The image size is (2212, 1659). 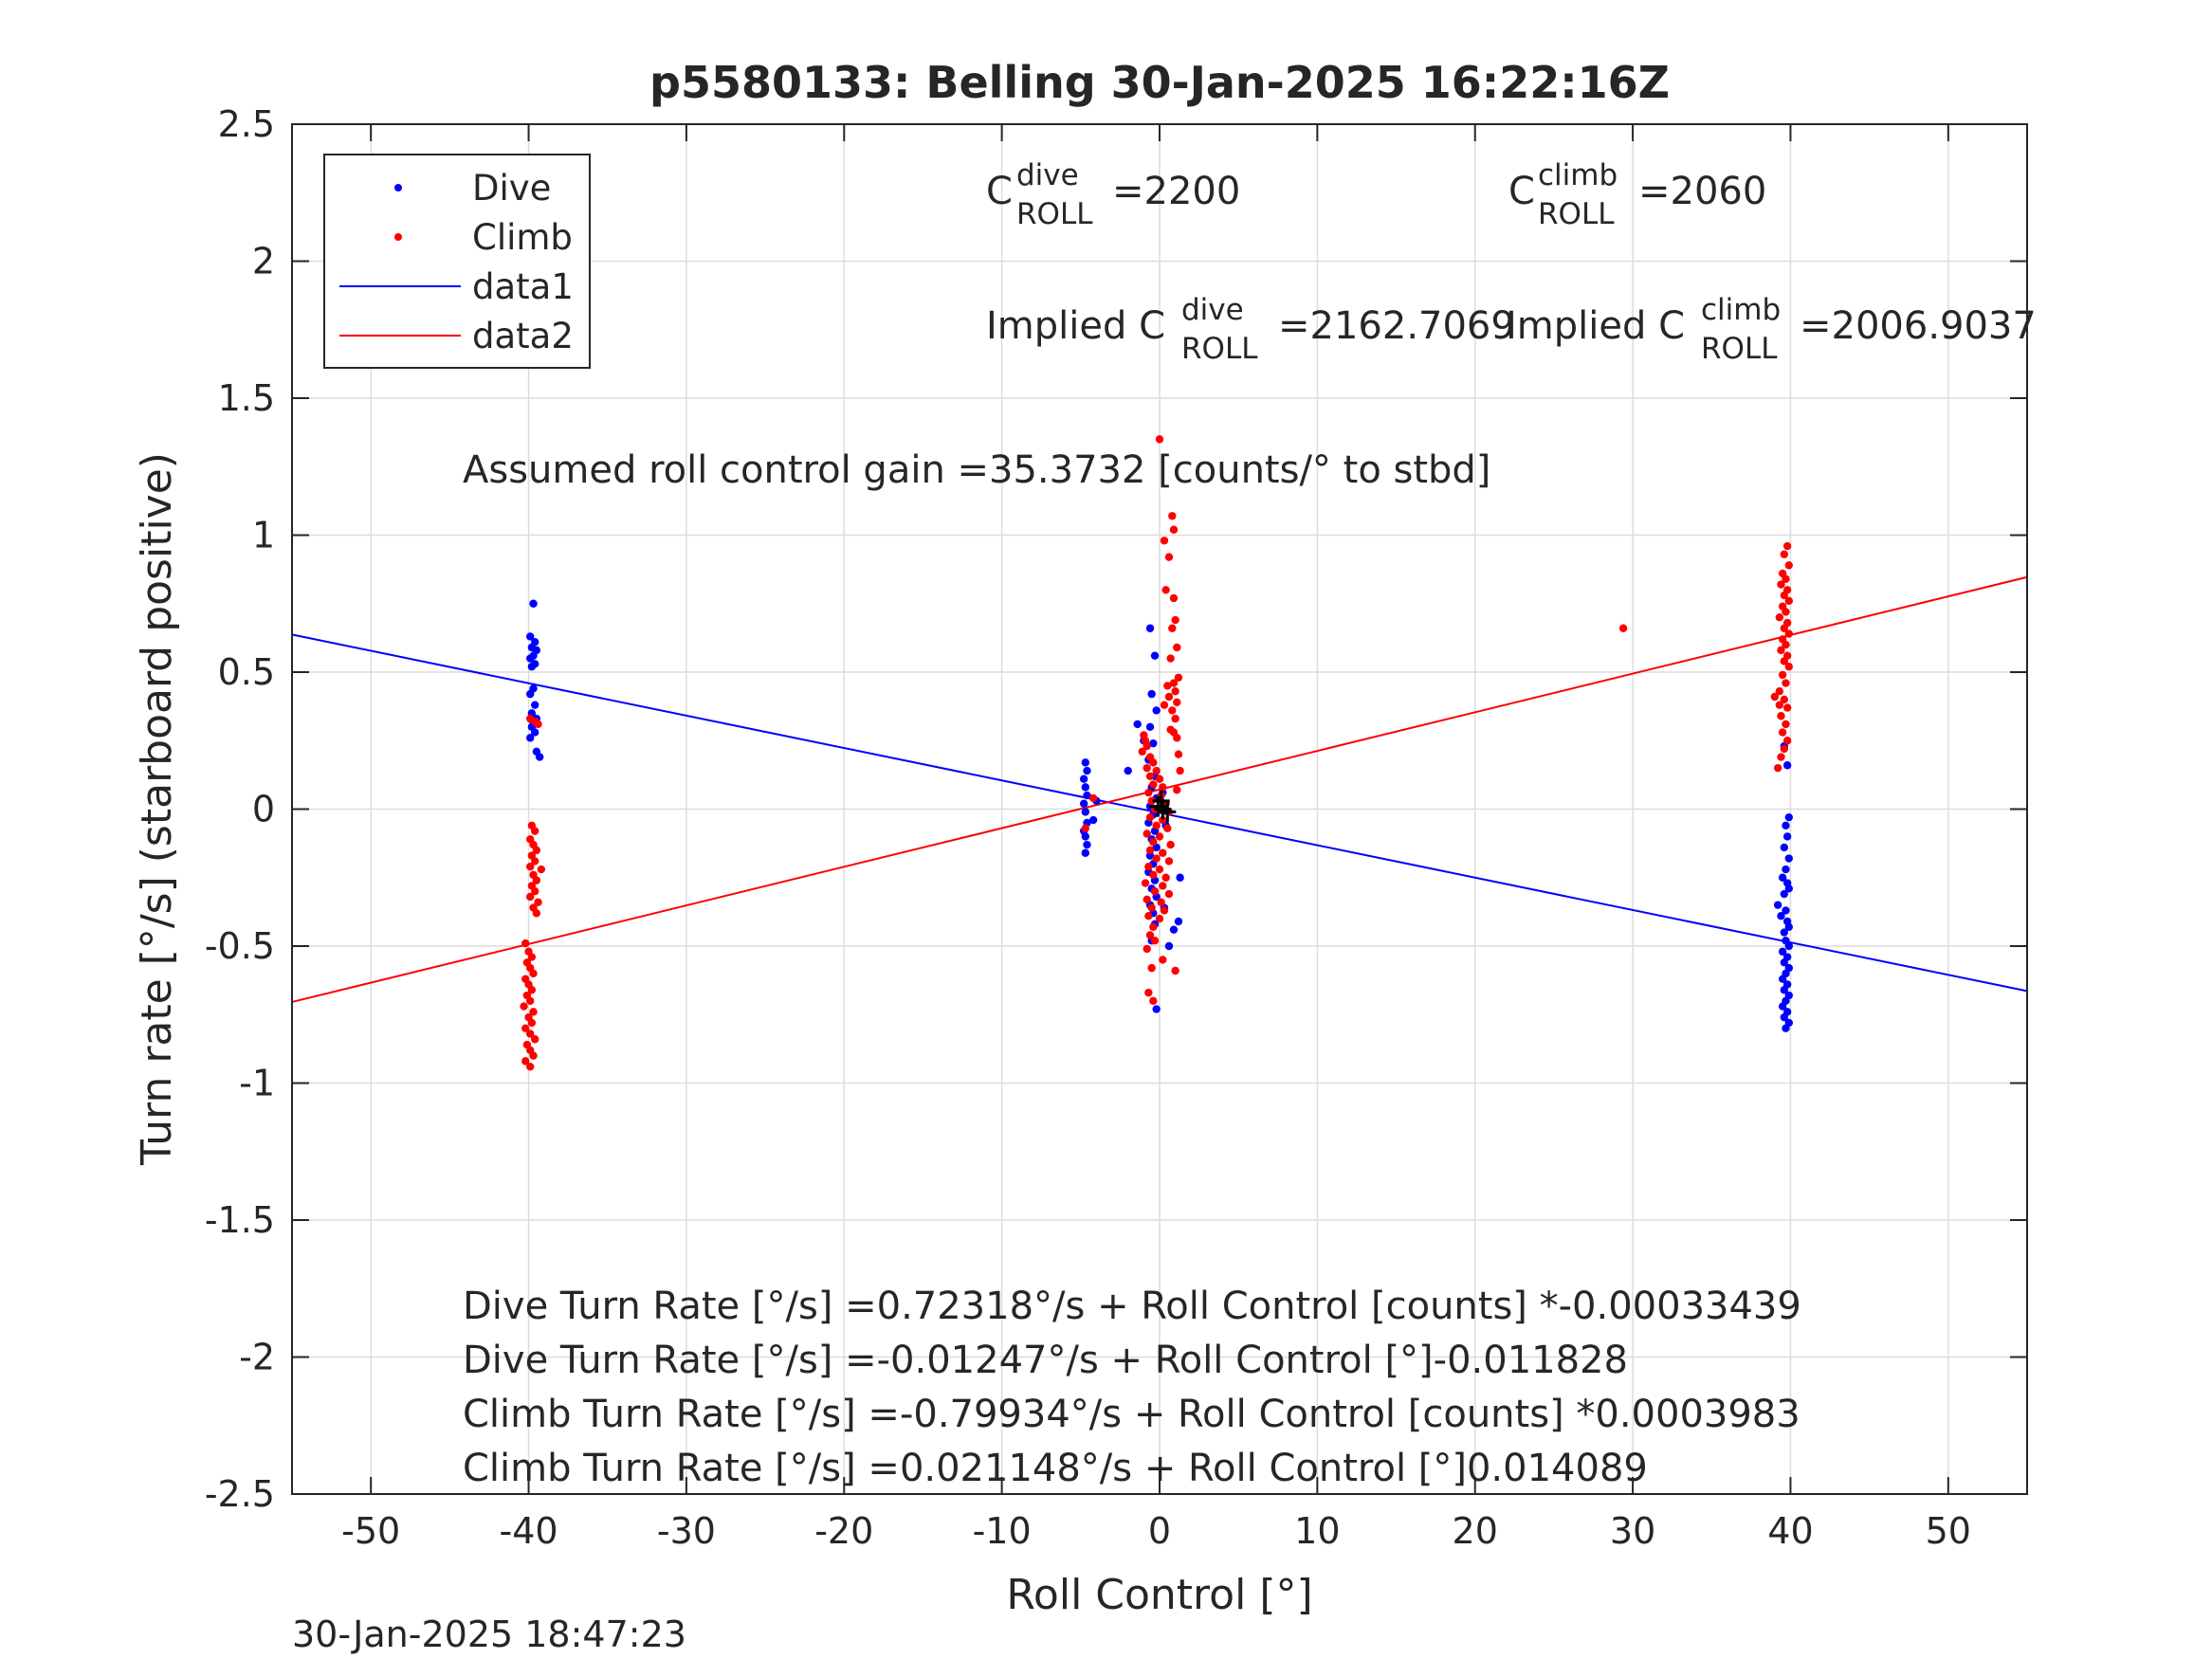 I want to click on c-roll-dive-sup: dive, so click(x=1047, y=175).